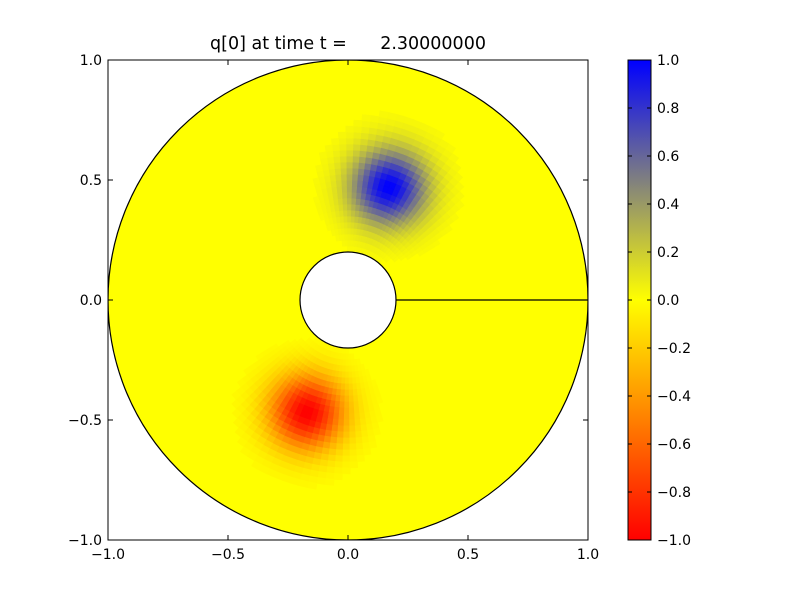 Image resolution: width=800 pixels, height=600 pixels. Describe the element at coordinates (228, 555) in the screenshot. I see `x-tick-label: −0.5` at that location.